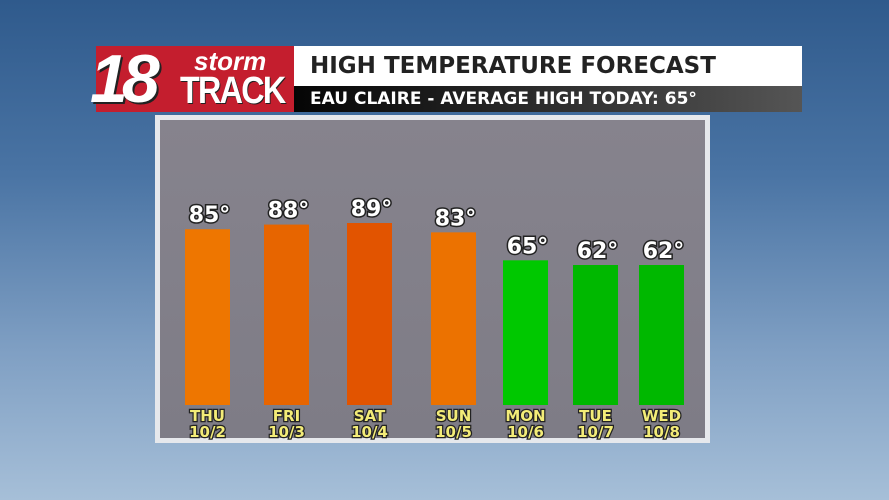 The width and height of the screenshot is (889, 500). What do you see at coordinates (453, 318) in the screenshot?
I see `bar-sun` at bounding box center [453, 318].